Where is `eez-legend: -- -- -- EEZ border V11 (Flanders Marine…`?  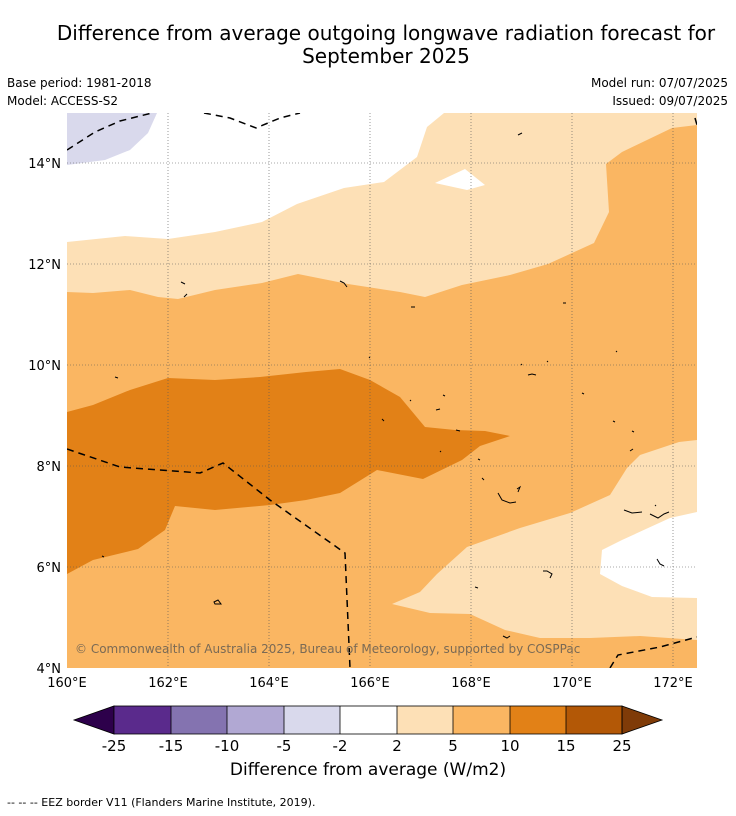
eez-legend: -- -- -- EEZ border V11 (Flanders Marine… is located at coordinates (161, 802).